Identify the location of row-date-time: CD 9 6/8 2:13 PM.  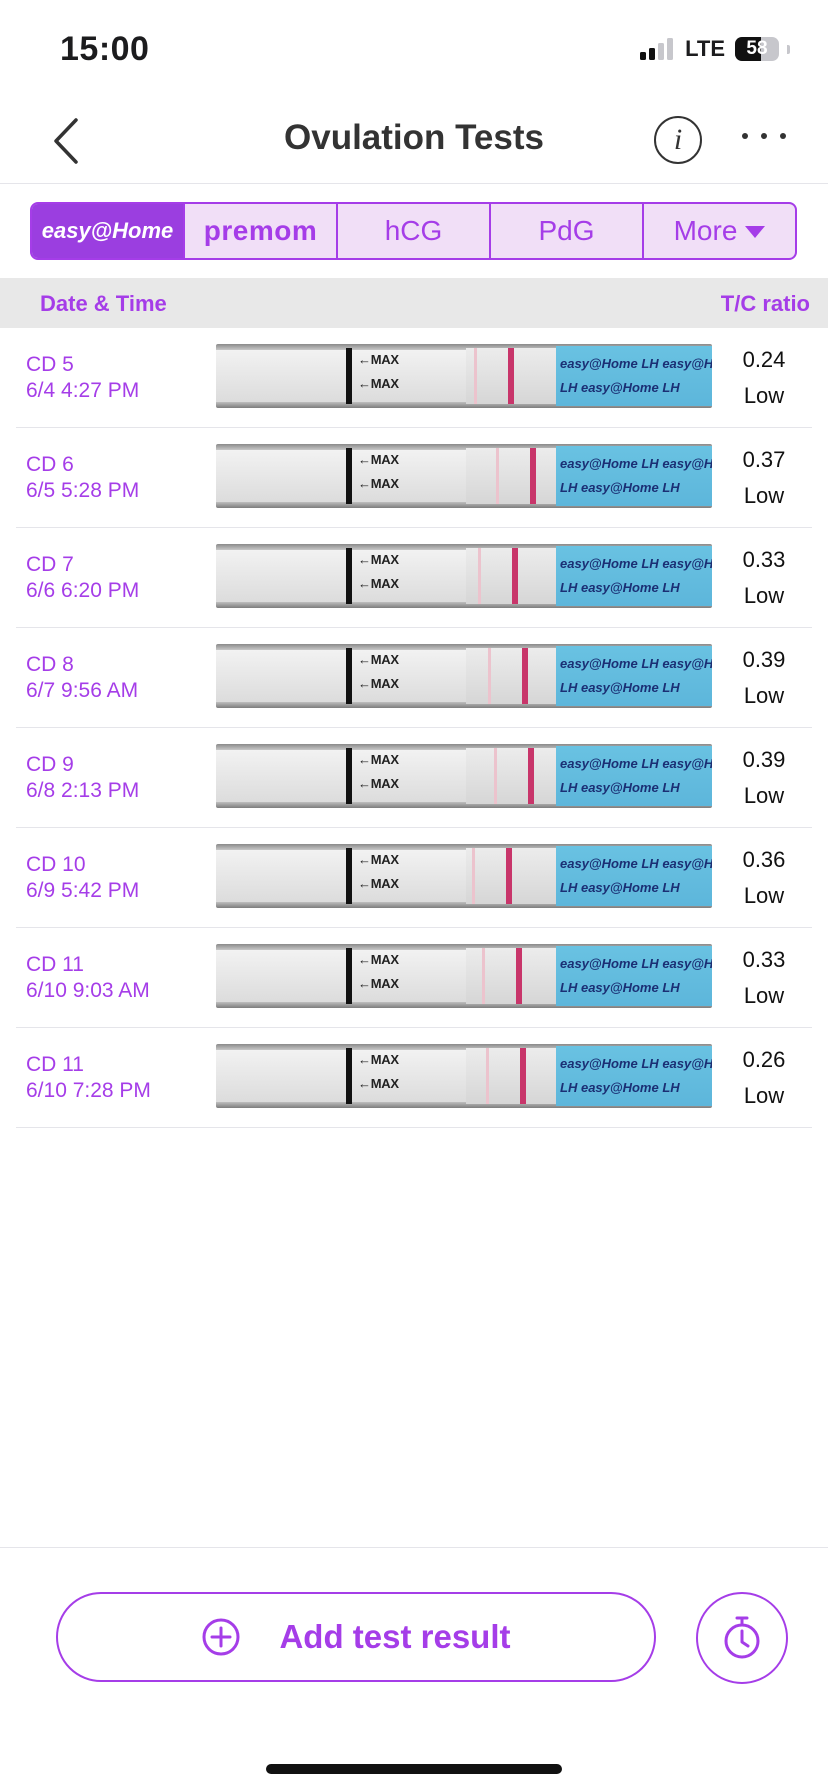
(82, 778).